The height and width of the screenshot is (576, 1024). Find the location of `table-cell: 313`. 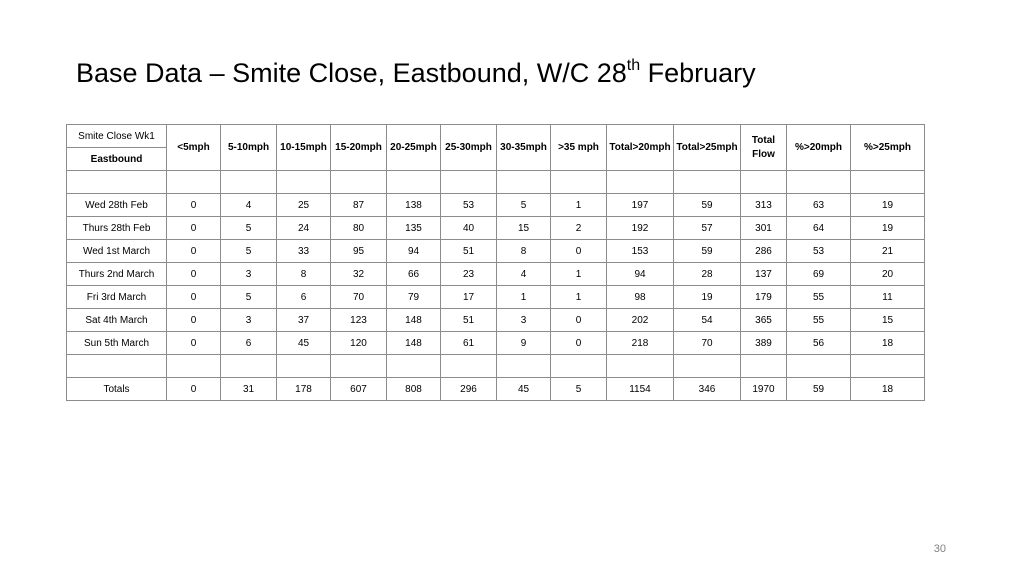

table-cell: 313 is located at coordinates (763, 205).